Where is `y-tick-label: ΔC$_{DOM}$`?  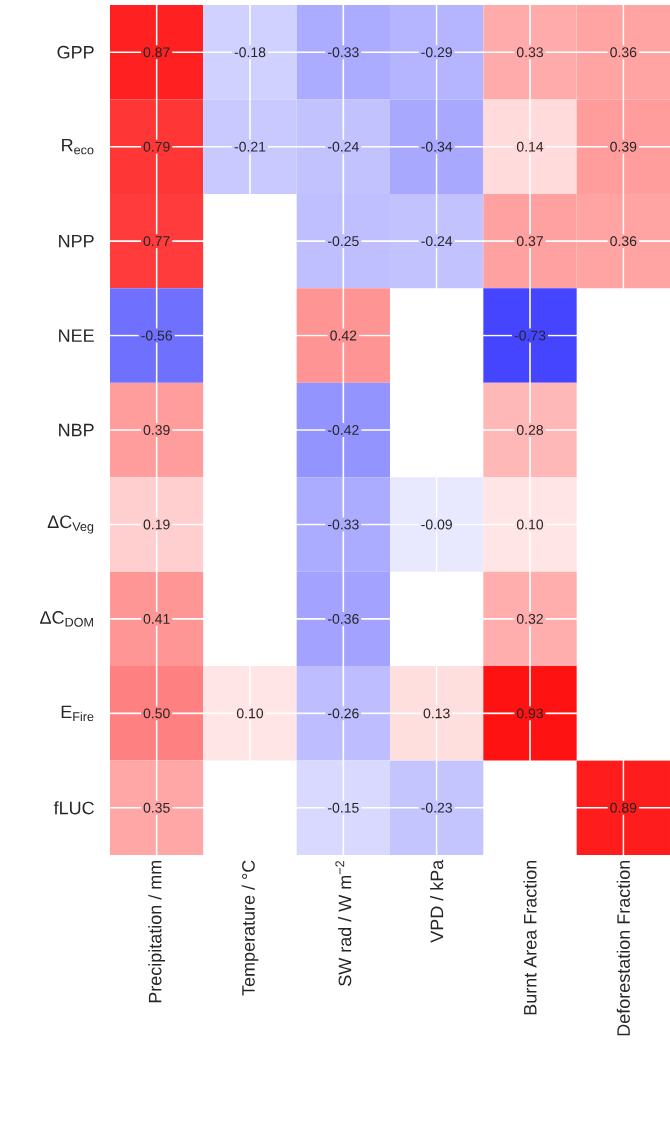 y-tick-label: ΔC$_{DOM}$ is located at coordinates (66, 619).